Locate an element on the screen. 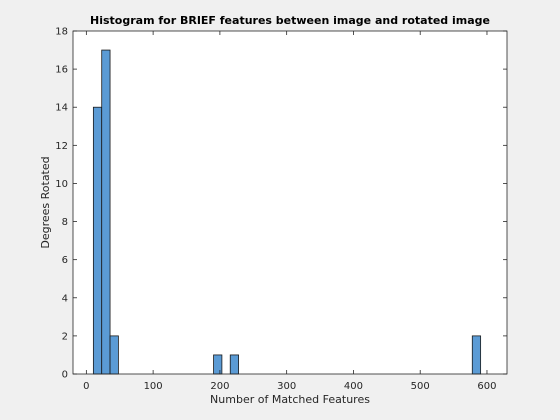 Image resolution: width=560 pixels, height=420 pixels. y-tick-label: 14 is located at coordinates (61, 108).